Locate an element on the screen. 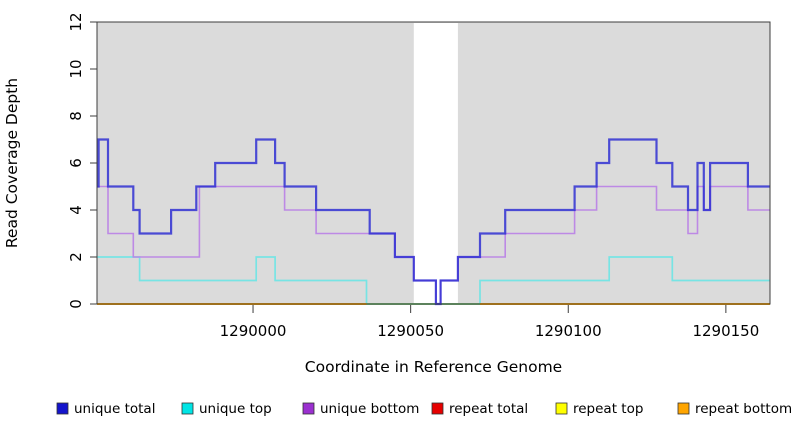 This screenshot has height=432, width=792. x-axis-tick-label: 1290050 is located at coordinates (410, 331).